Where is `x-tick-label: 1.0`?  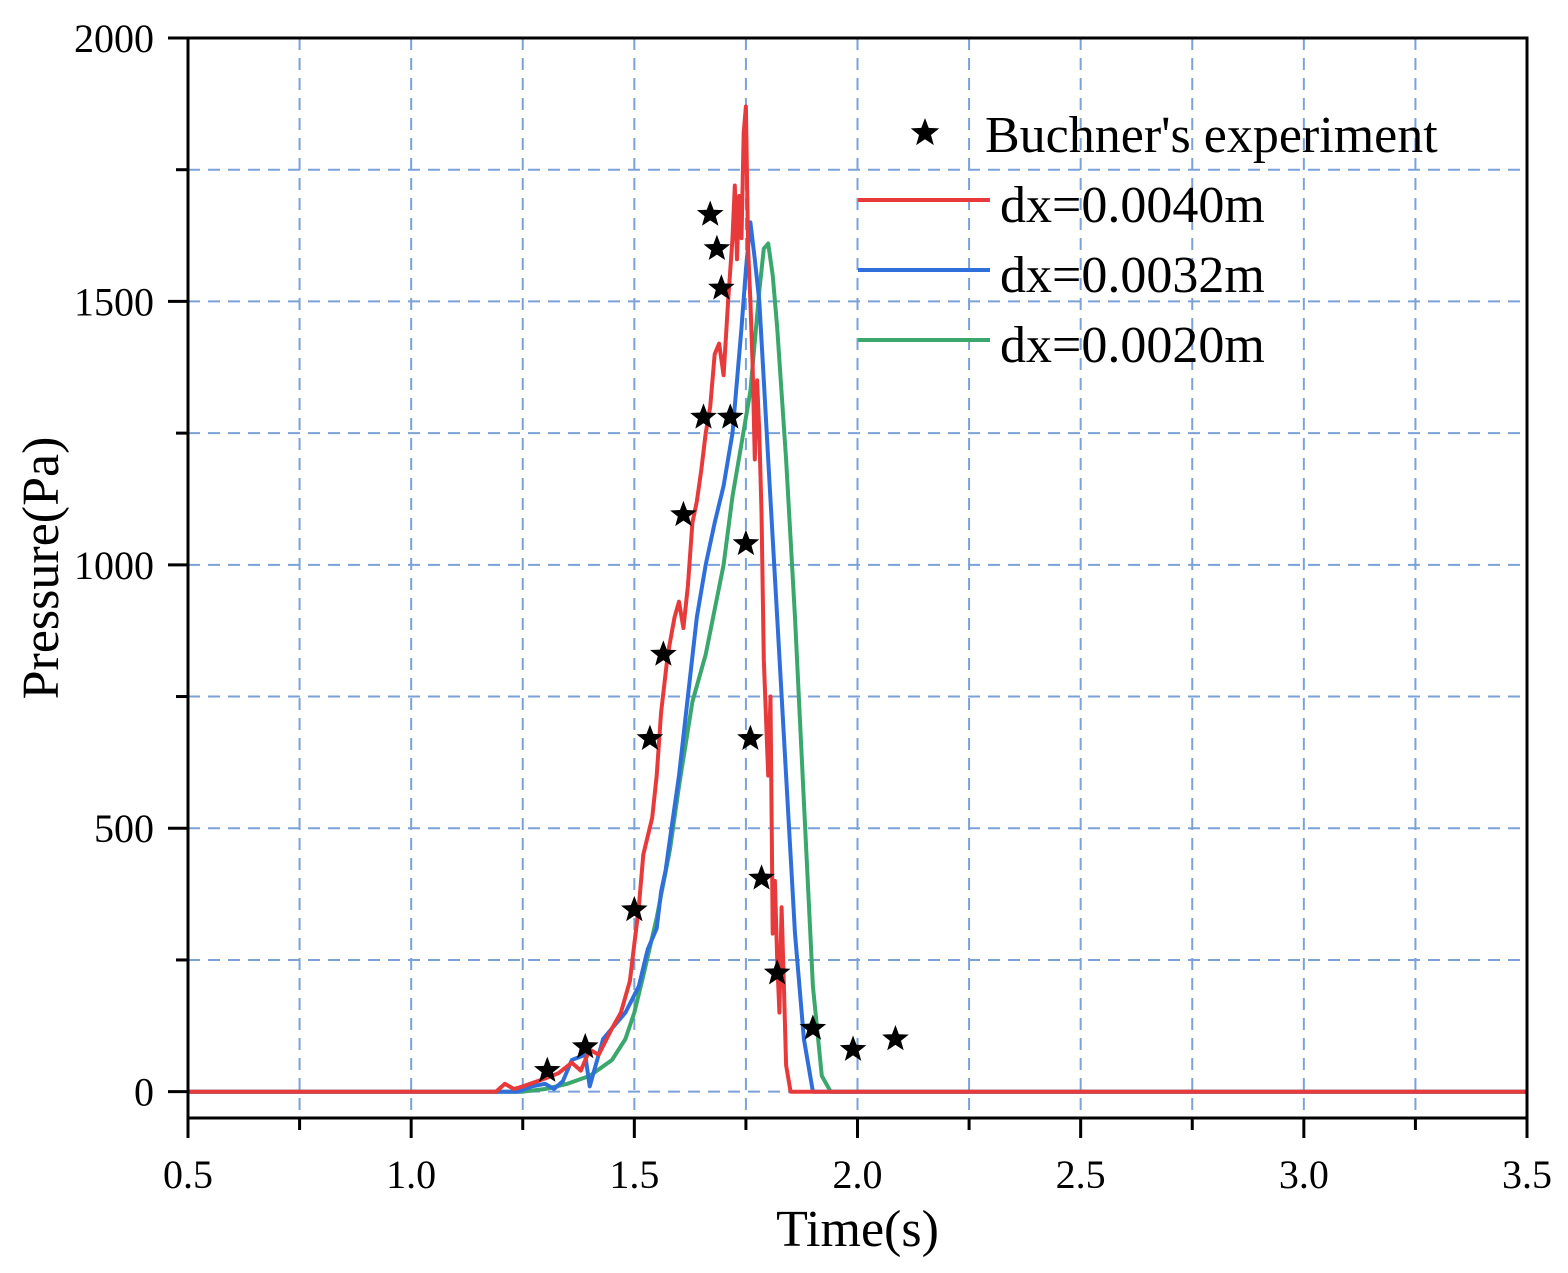 x-tick-label: 1.0 is located at coordinates (411, 1174).